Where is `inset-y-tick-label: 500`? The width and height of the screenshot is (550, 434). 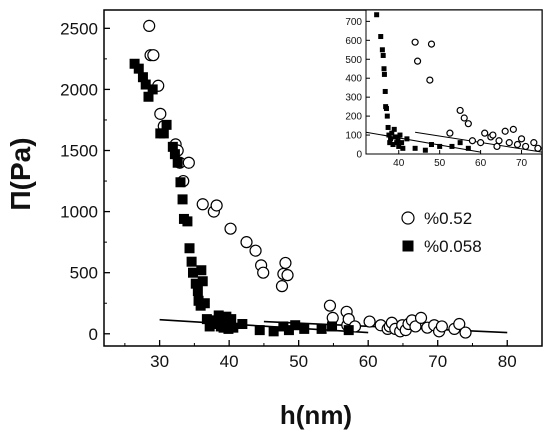 inset-y-tick-label: 500 is located at coordinates (353, 60).